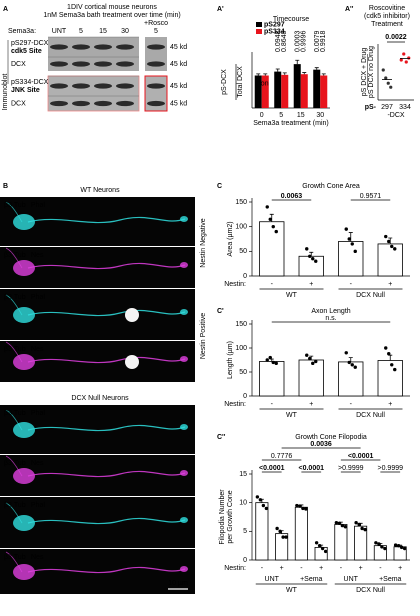  What do you see at coordinates (387, 107) in the screenshot?
I see `x-tick-label: 297` at bounding box center [387, 107].